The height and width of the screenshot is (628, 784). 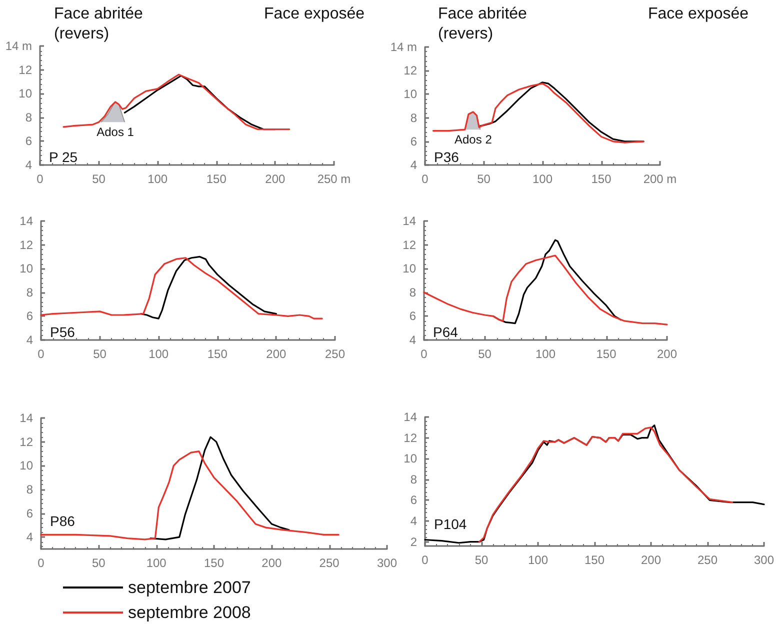 I want to click on text: P104, so click(x=450, y=524).